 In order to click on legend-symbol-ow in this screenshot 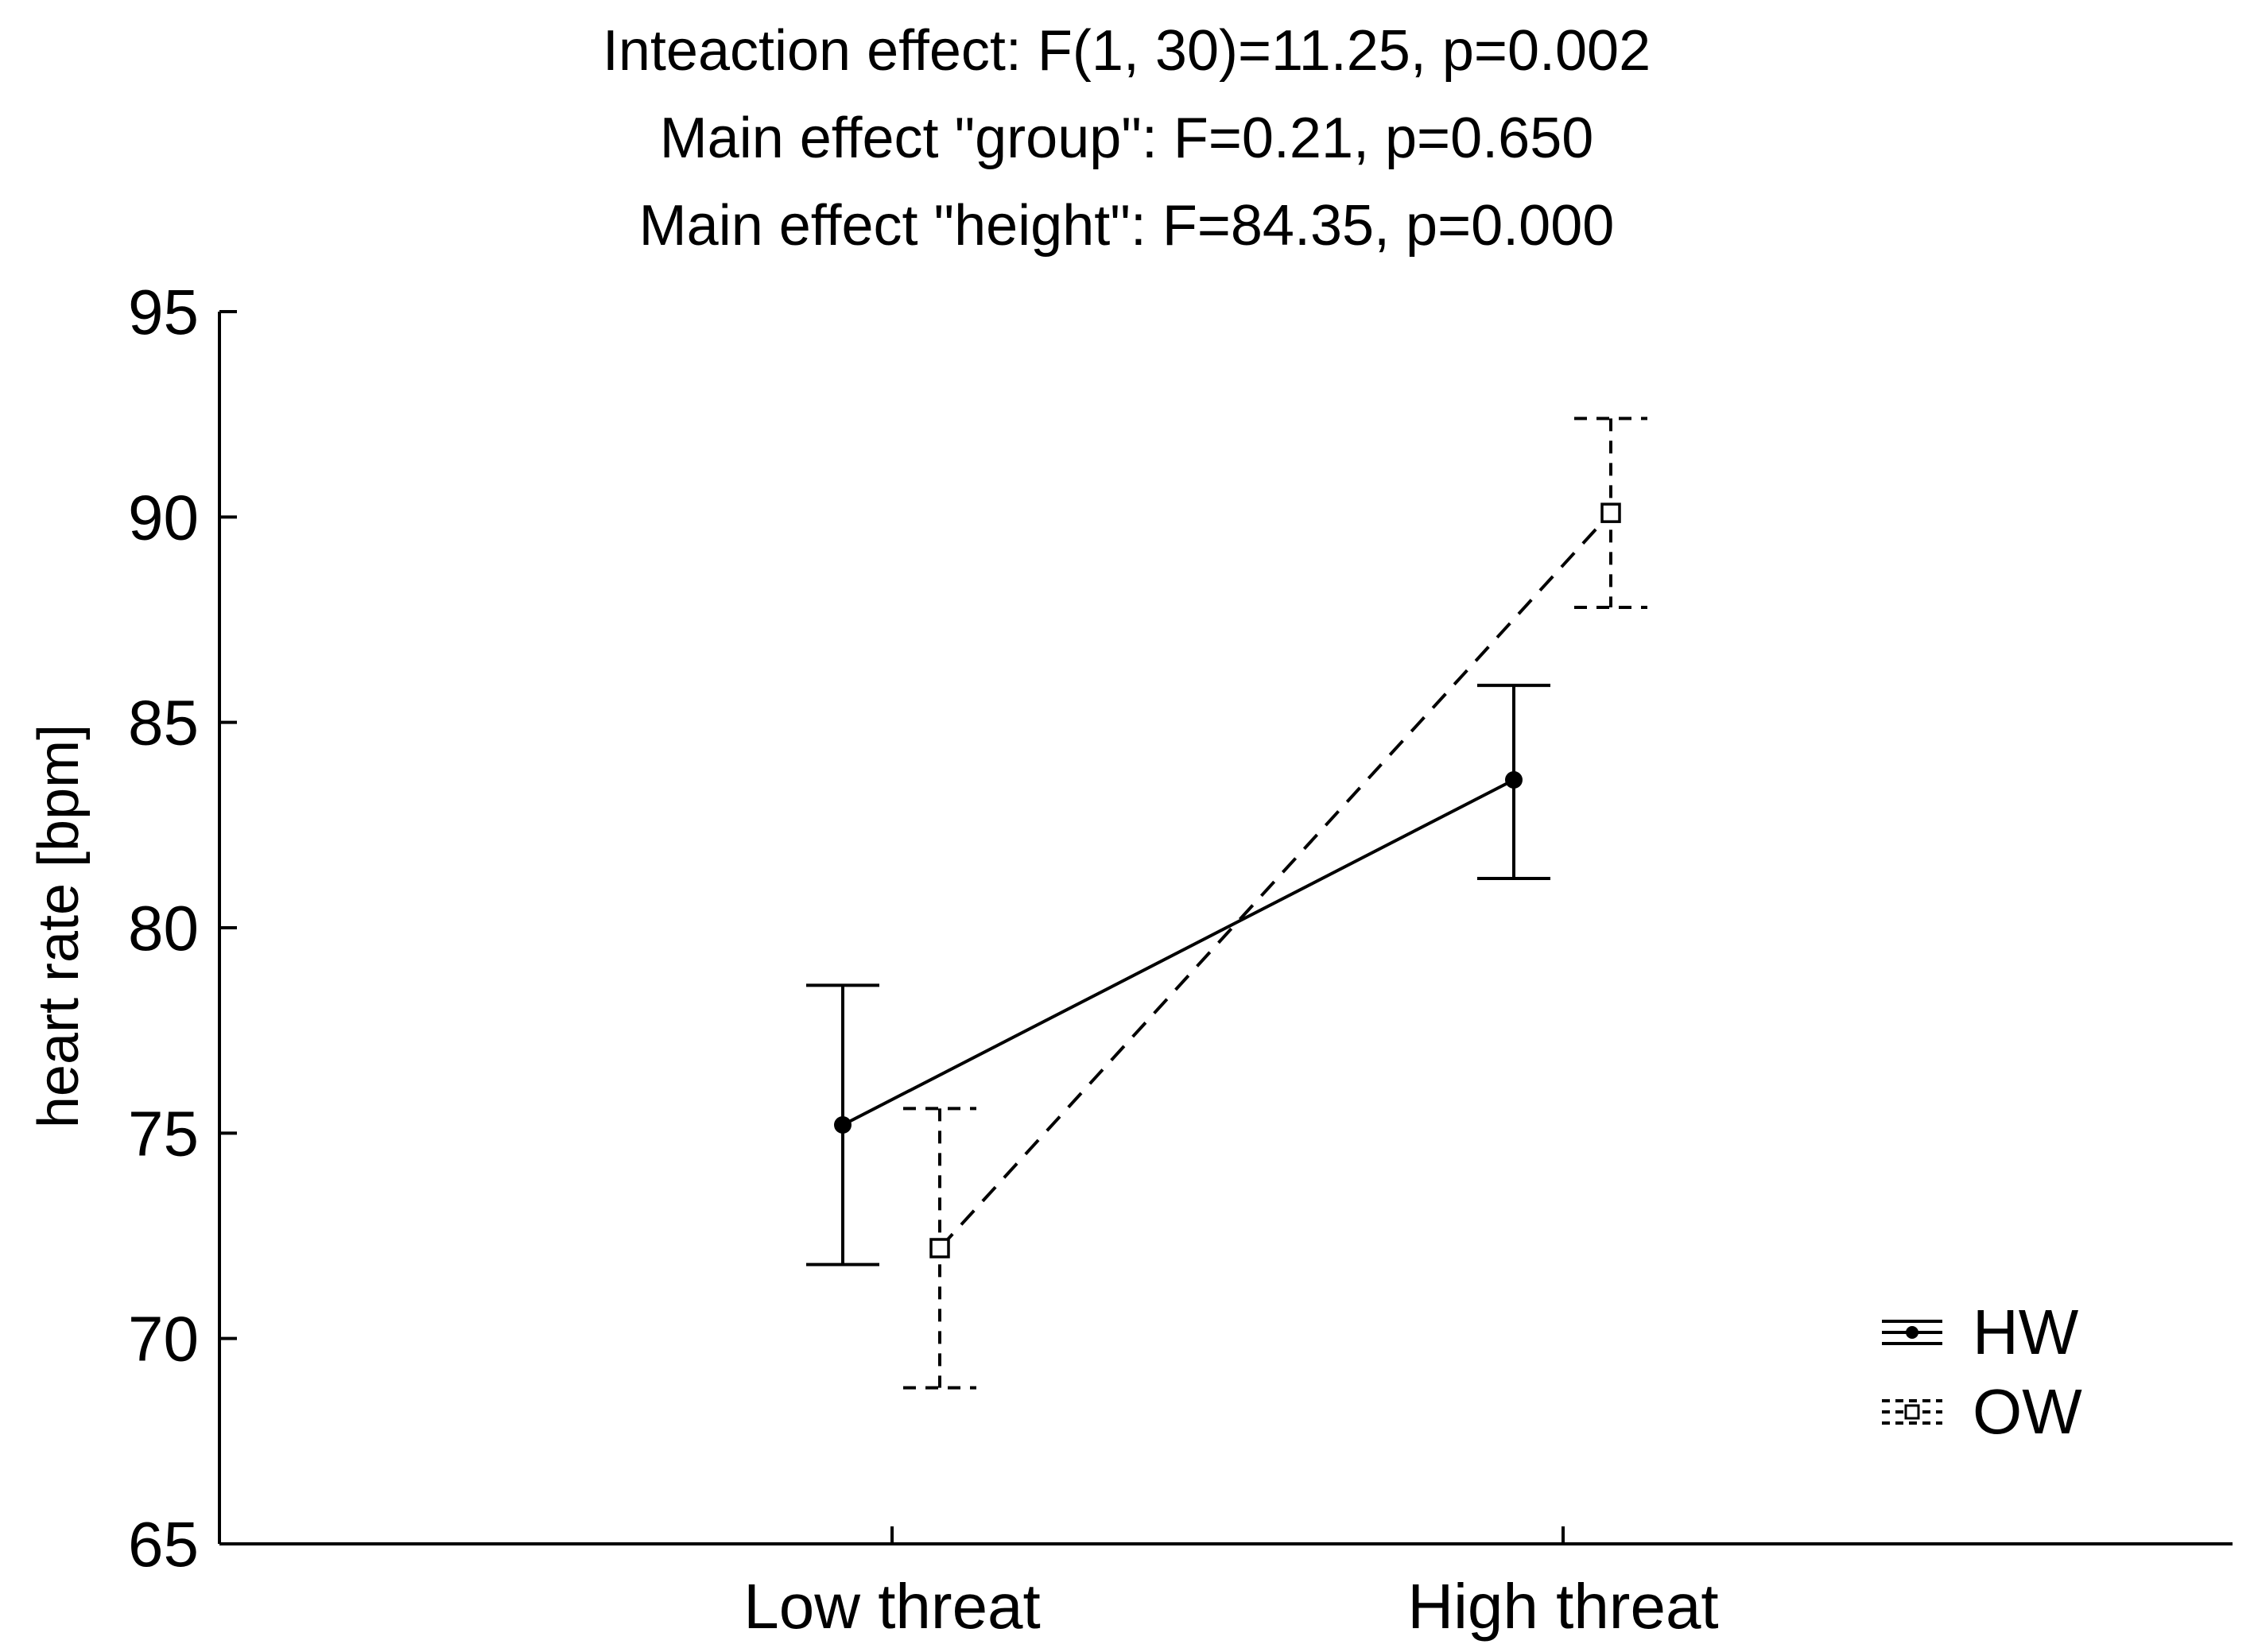, I will do `click(1912, 1412)`.